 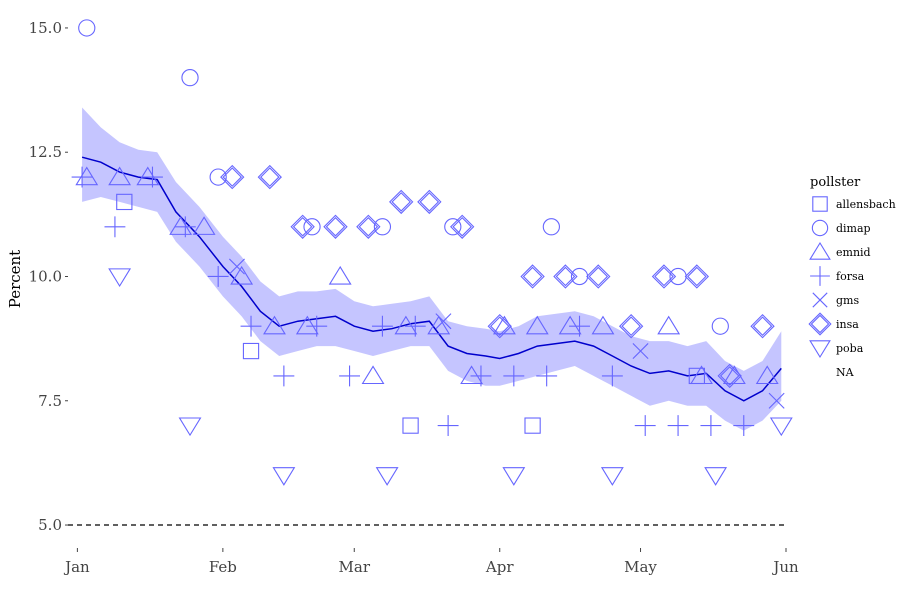 What do you see at coordinates (835, 182) in the screenshot?
I see `legend-title: pollster` at bounding box center [835, 182].